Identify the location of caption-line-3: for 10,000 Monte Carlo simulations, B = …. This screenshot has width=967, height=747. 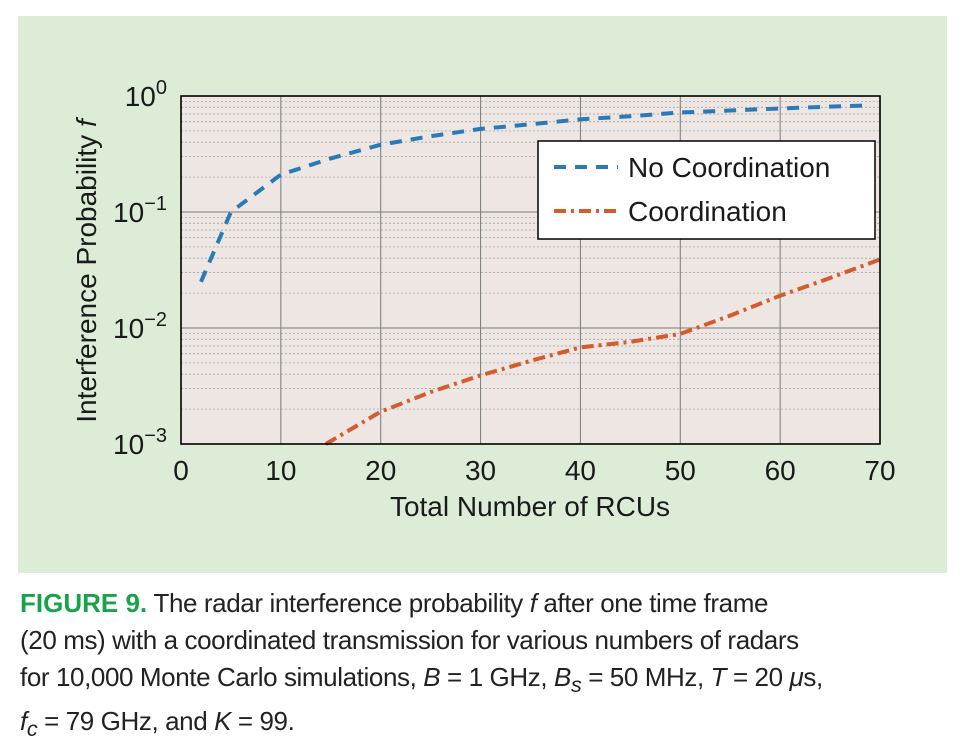
(421, 680).